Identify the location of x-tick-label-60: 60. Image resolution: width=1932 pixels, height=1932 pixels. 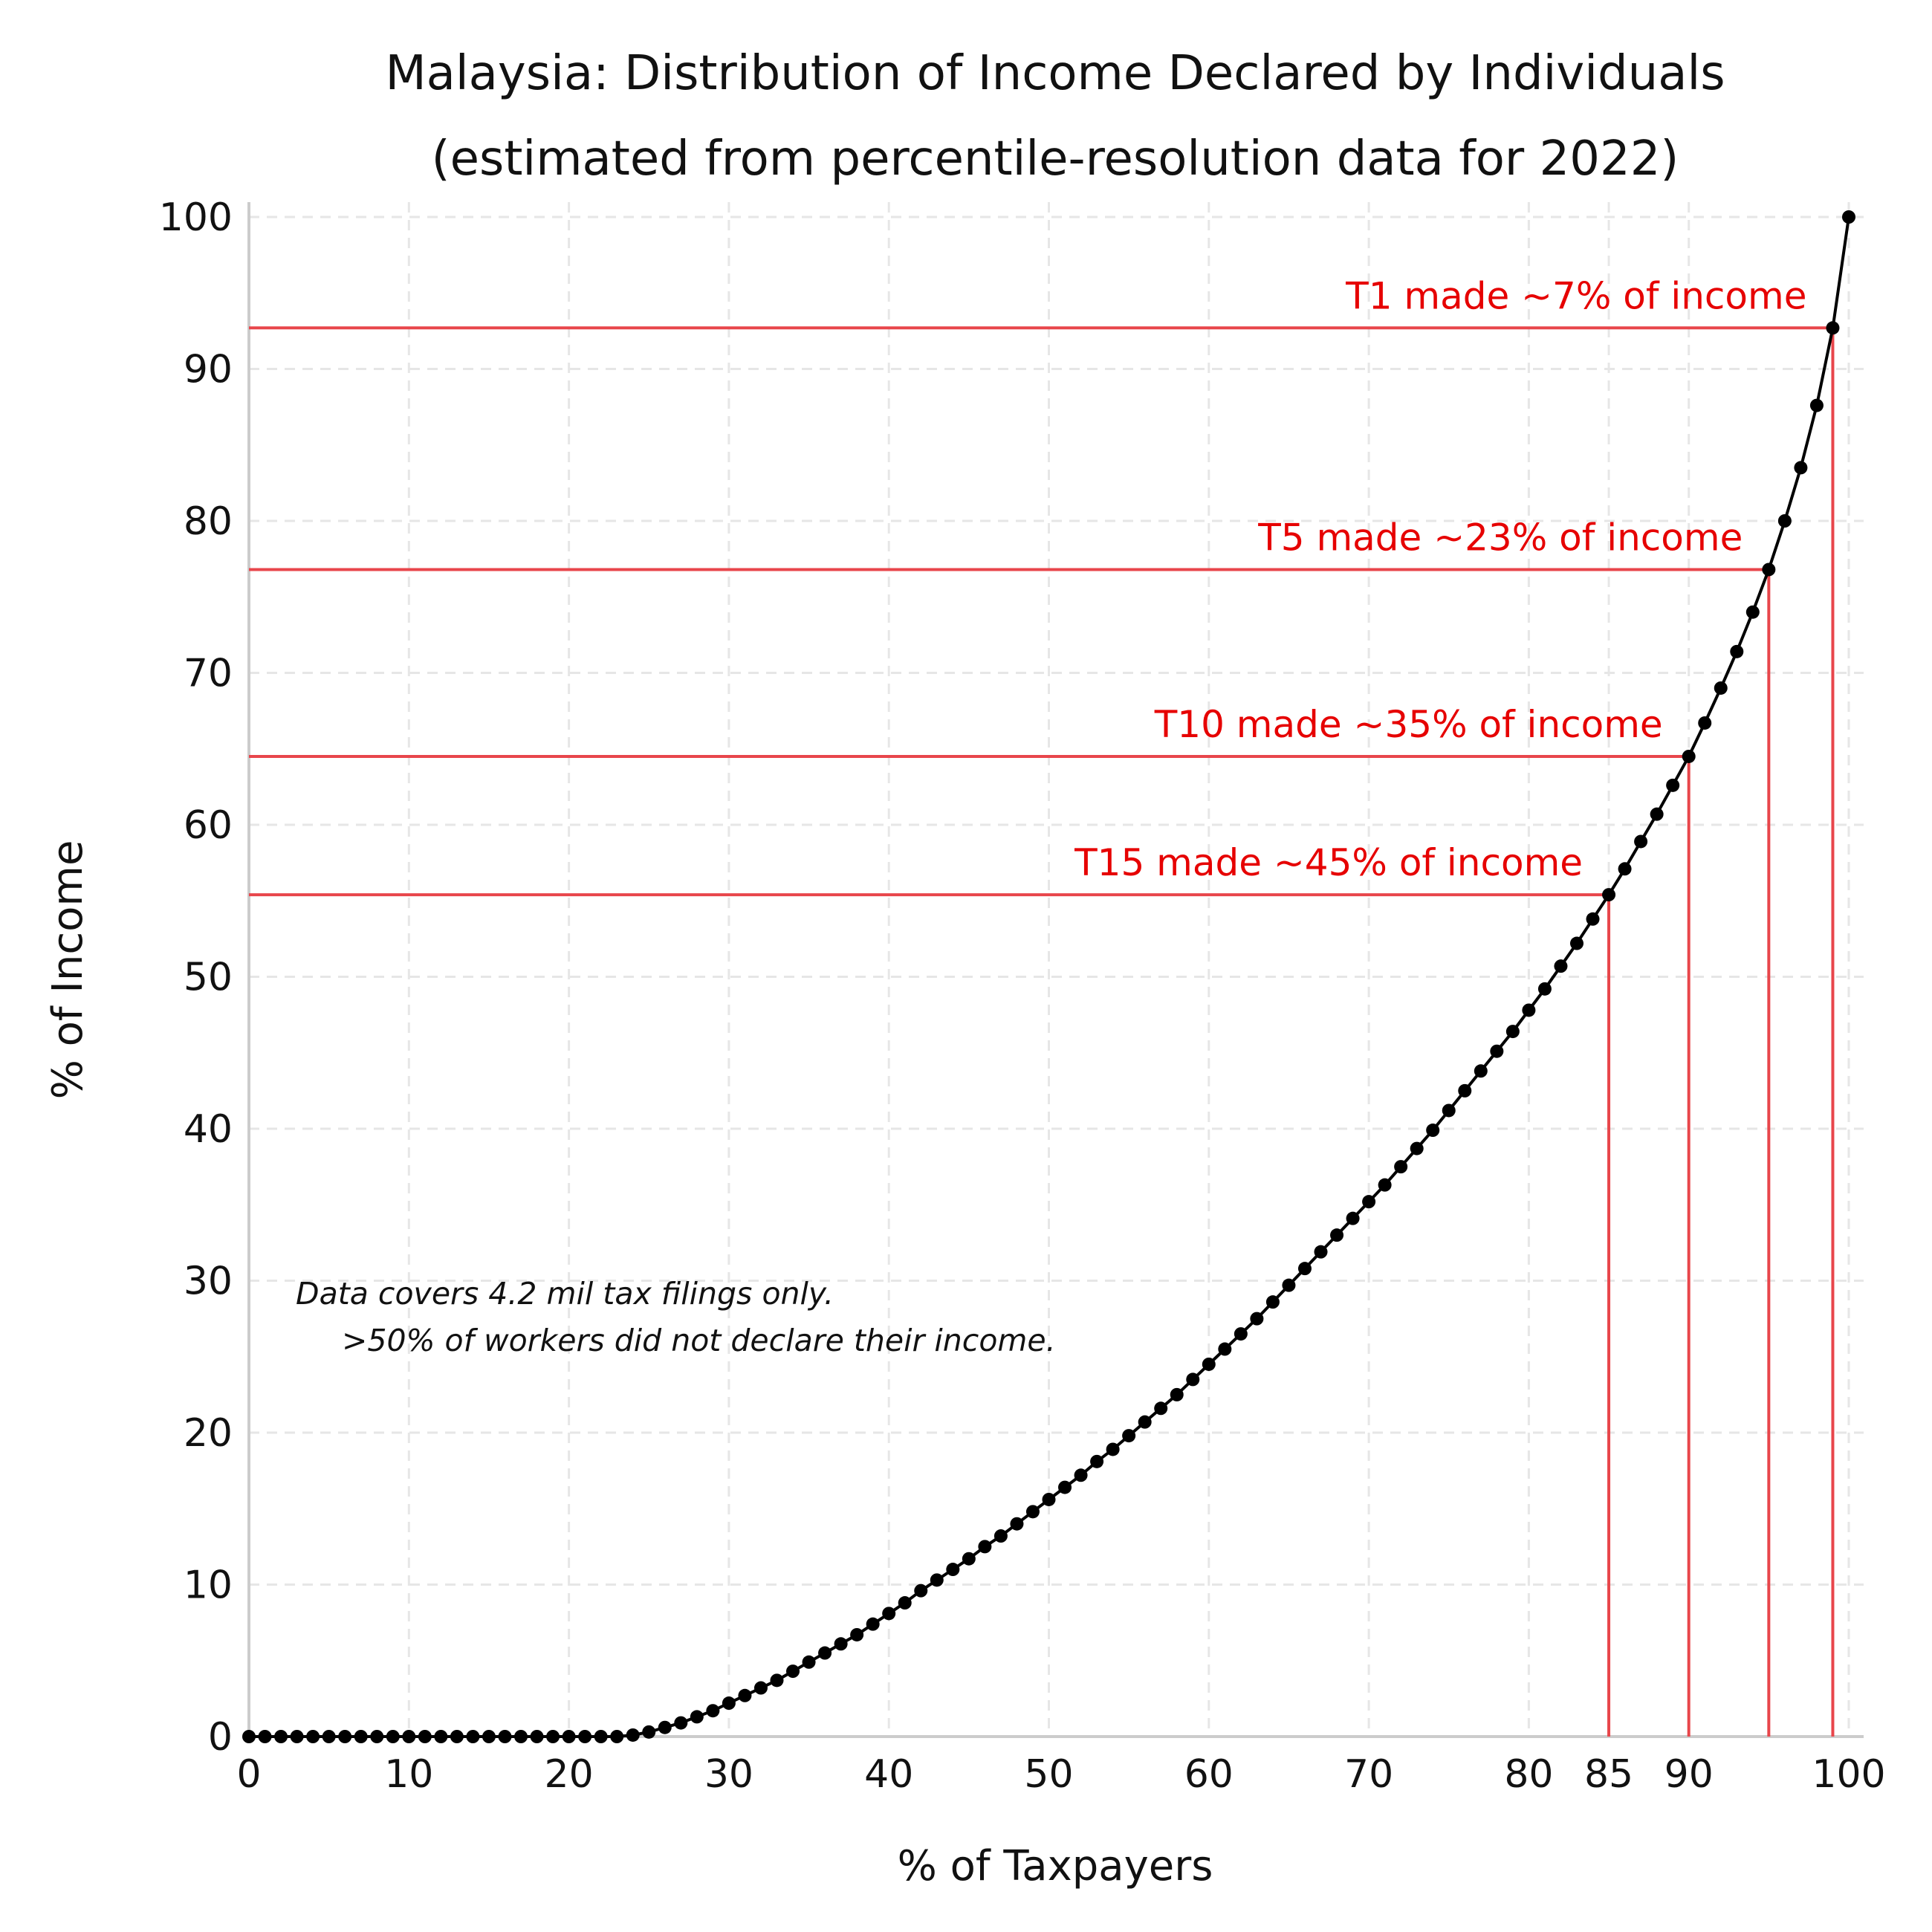
(1209, 1774).